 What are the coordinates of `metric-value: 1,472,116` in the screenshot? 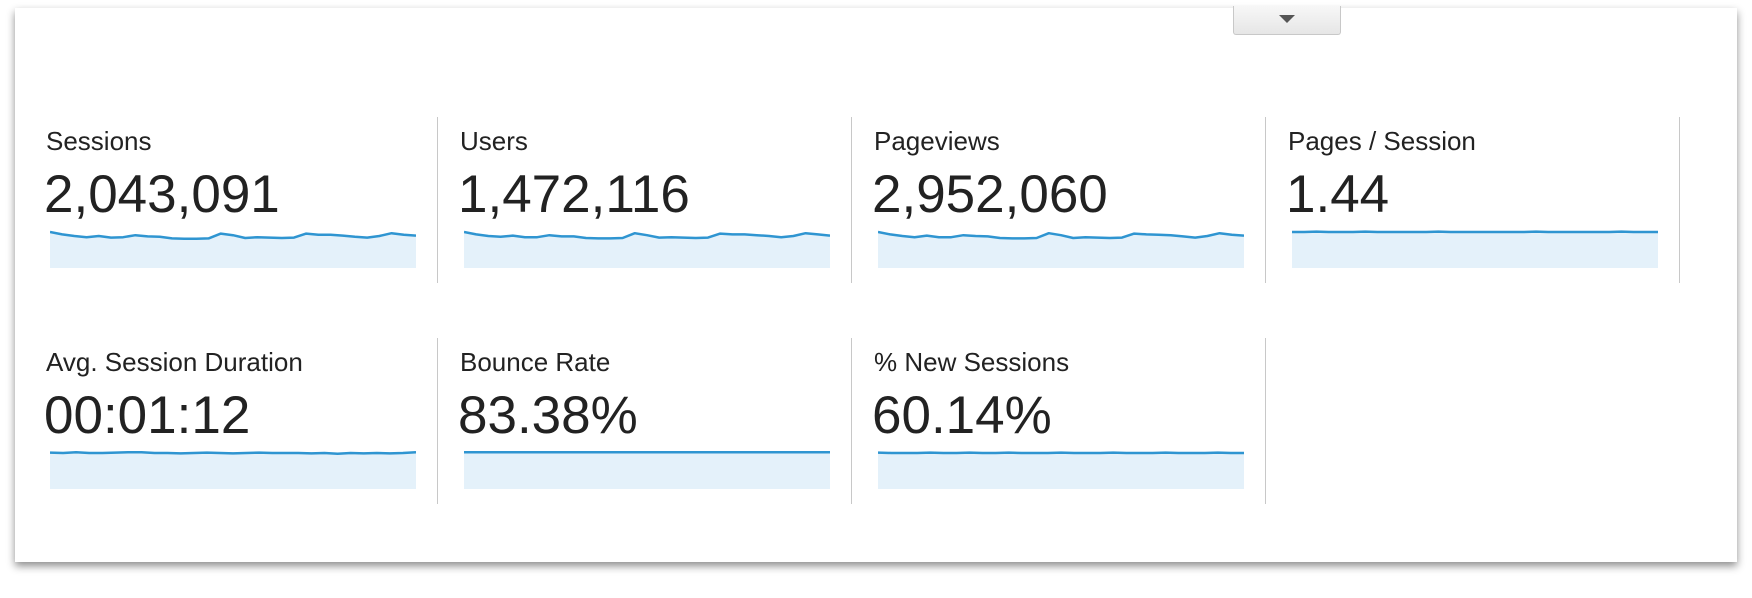 It's located at (574, 194).